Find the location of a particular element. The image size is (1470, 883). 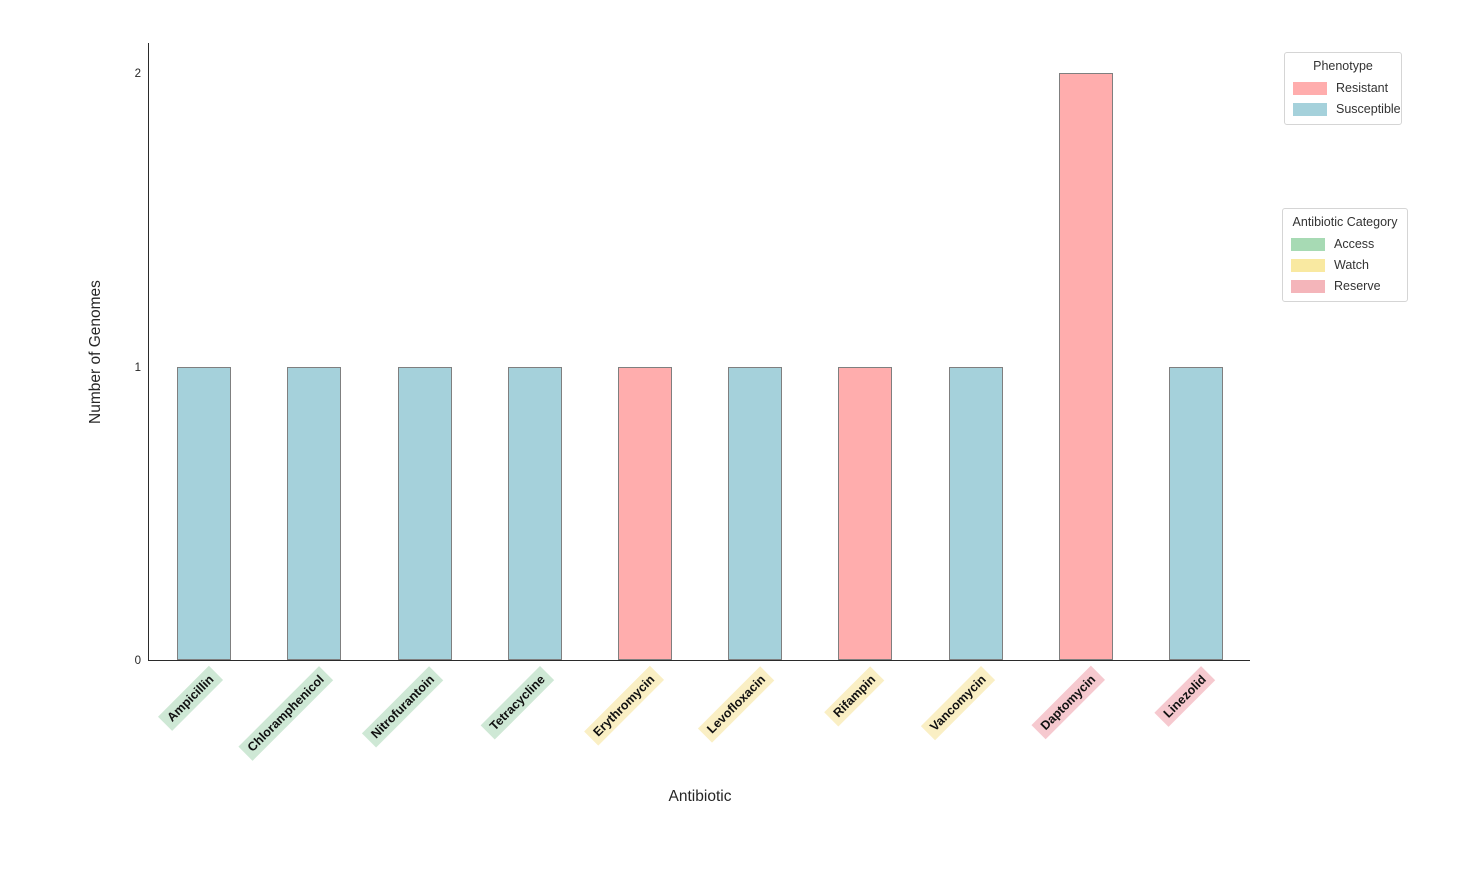

x-tick-label-erythromycin: Erythromycin is located at coordinates (624, 706).